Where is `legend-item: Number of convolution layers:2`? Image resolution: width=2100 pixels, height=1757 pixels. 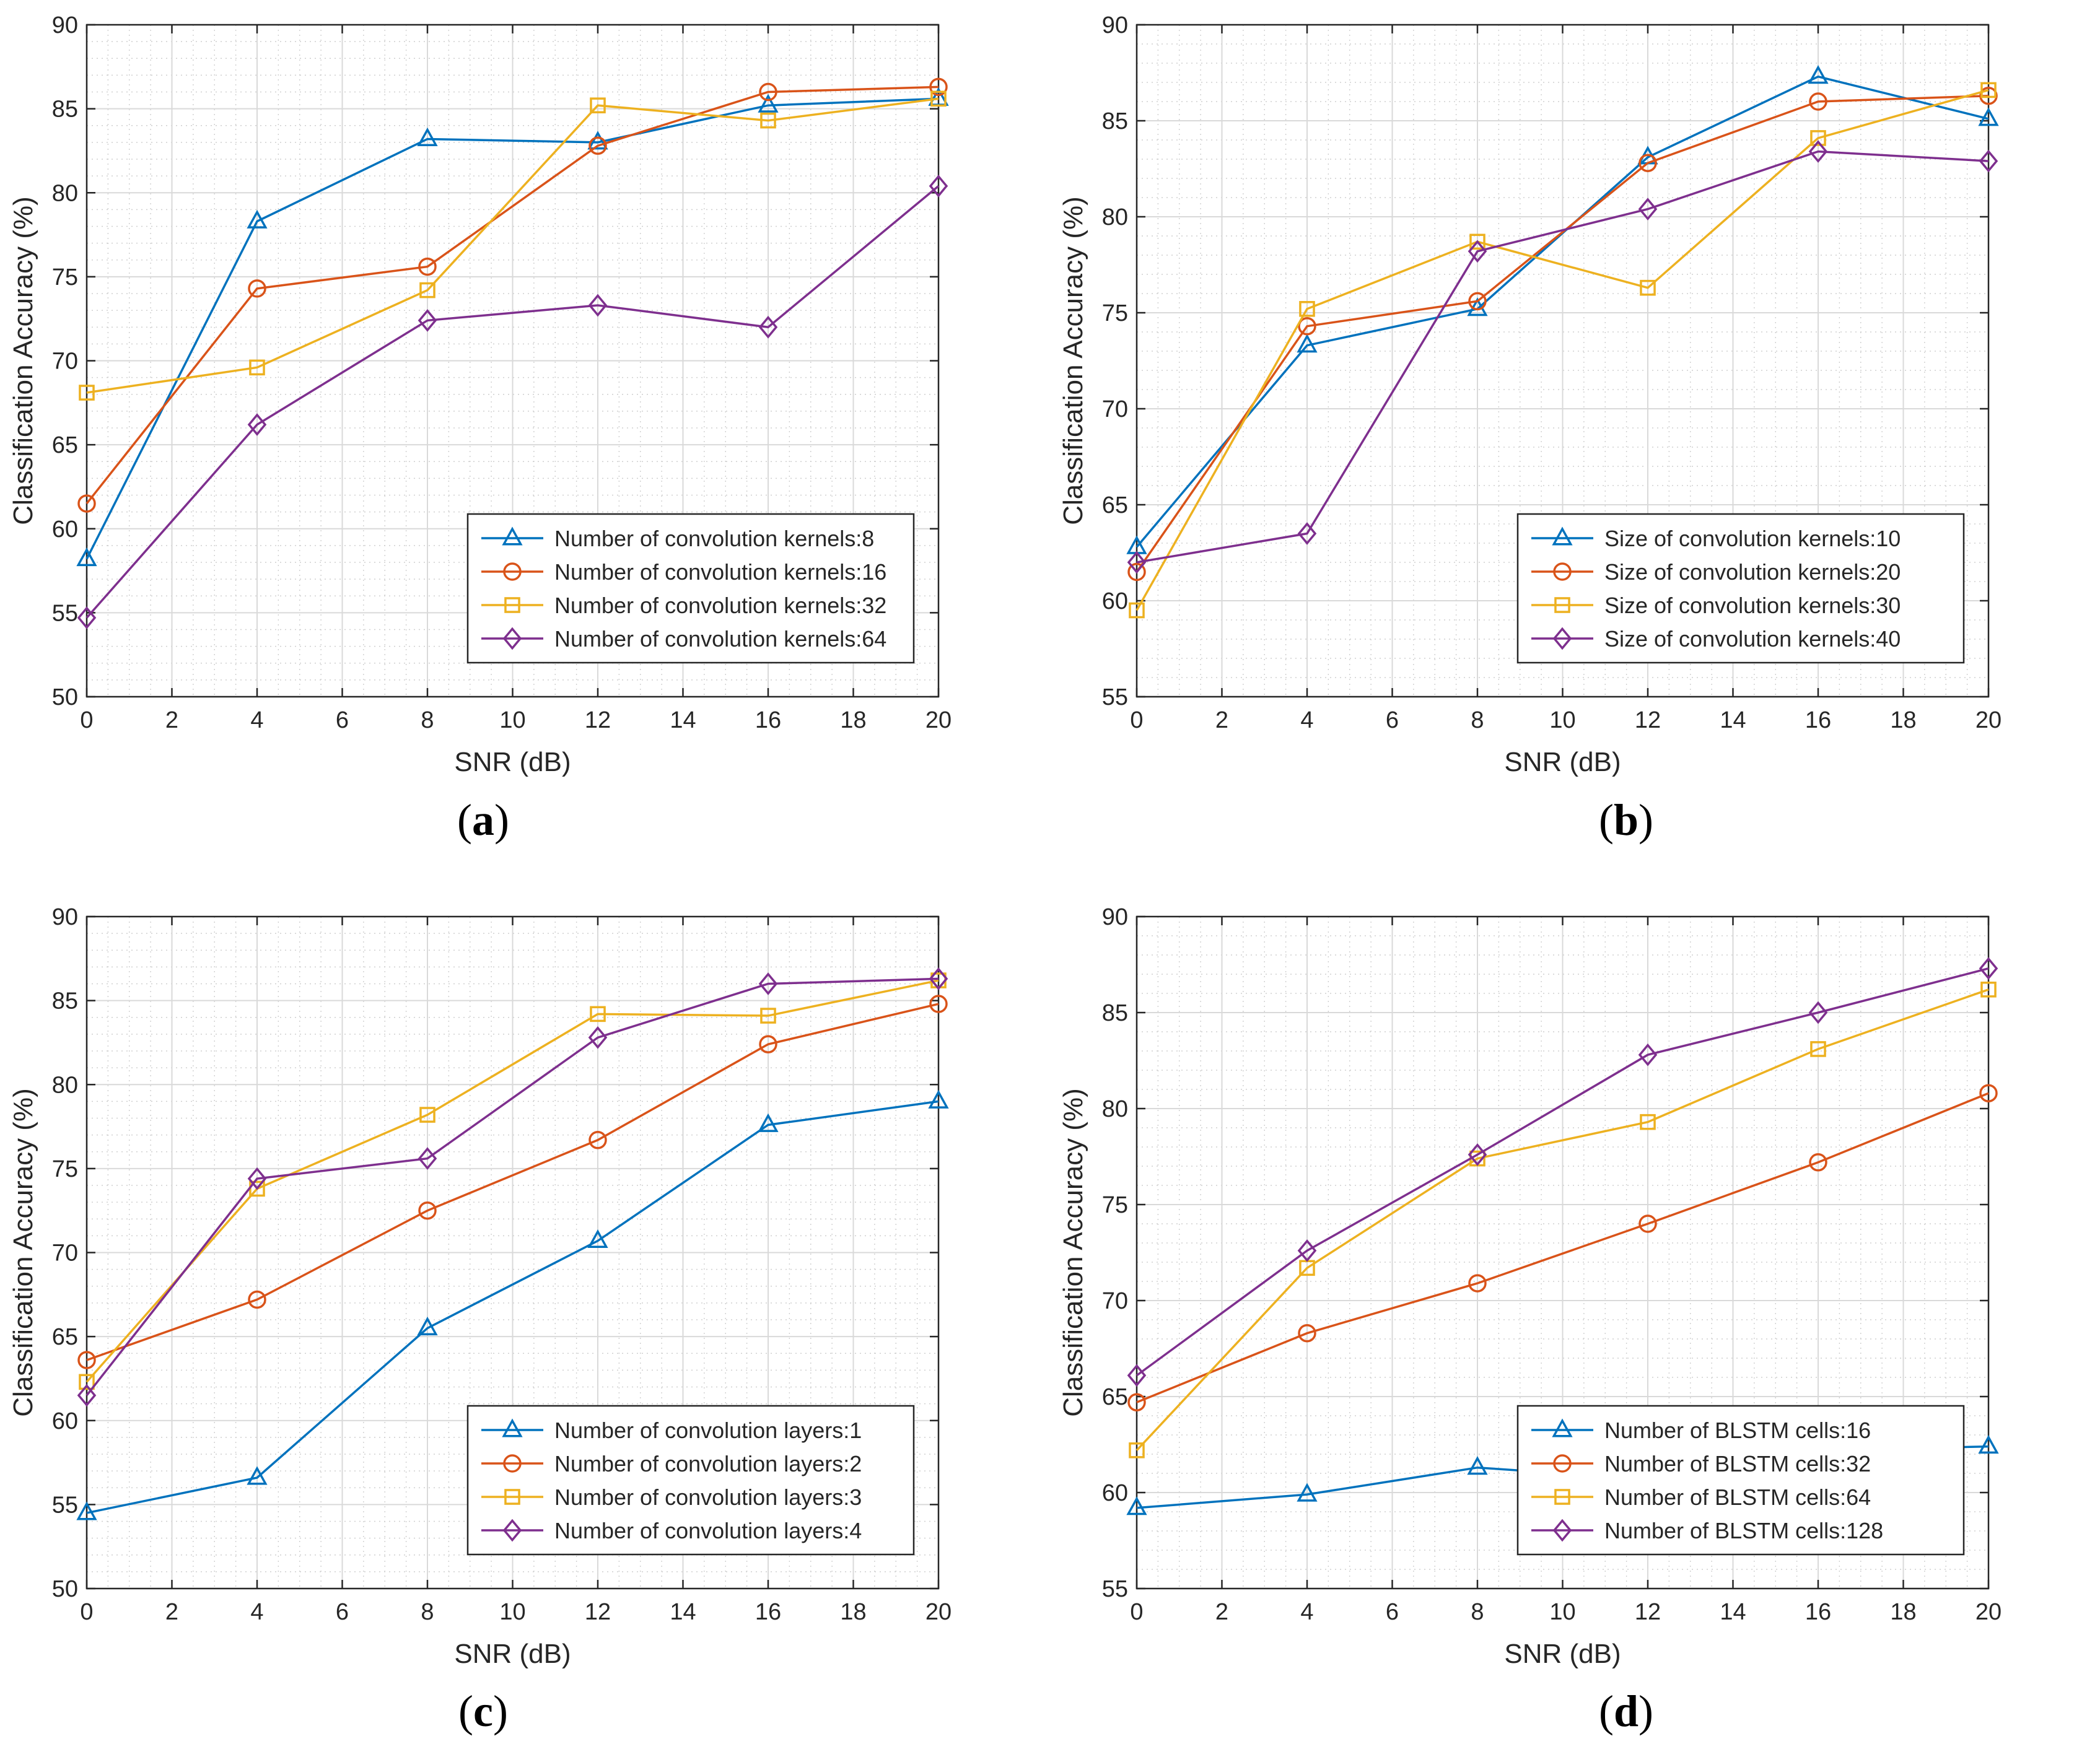
legend-item: Number of convolution layers:2 is located at coordinates (671, 1463).